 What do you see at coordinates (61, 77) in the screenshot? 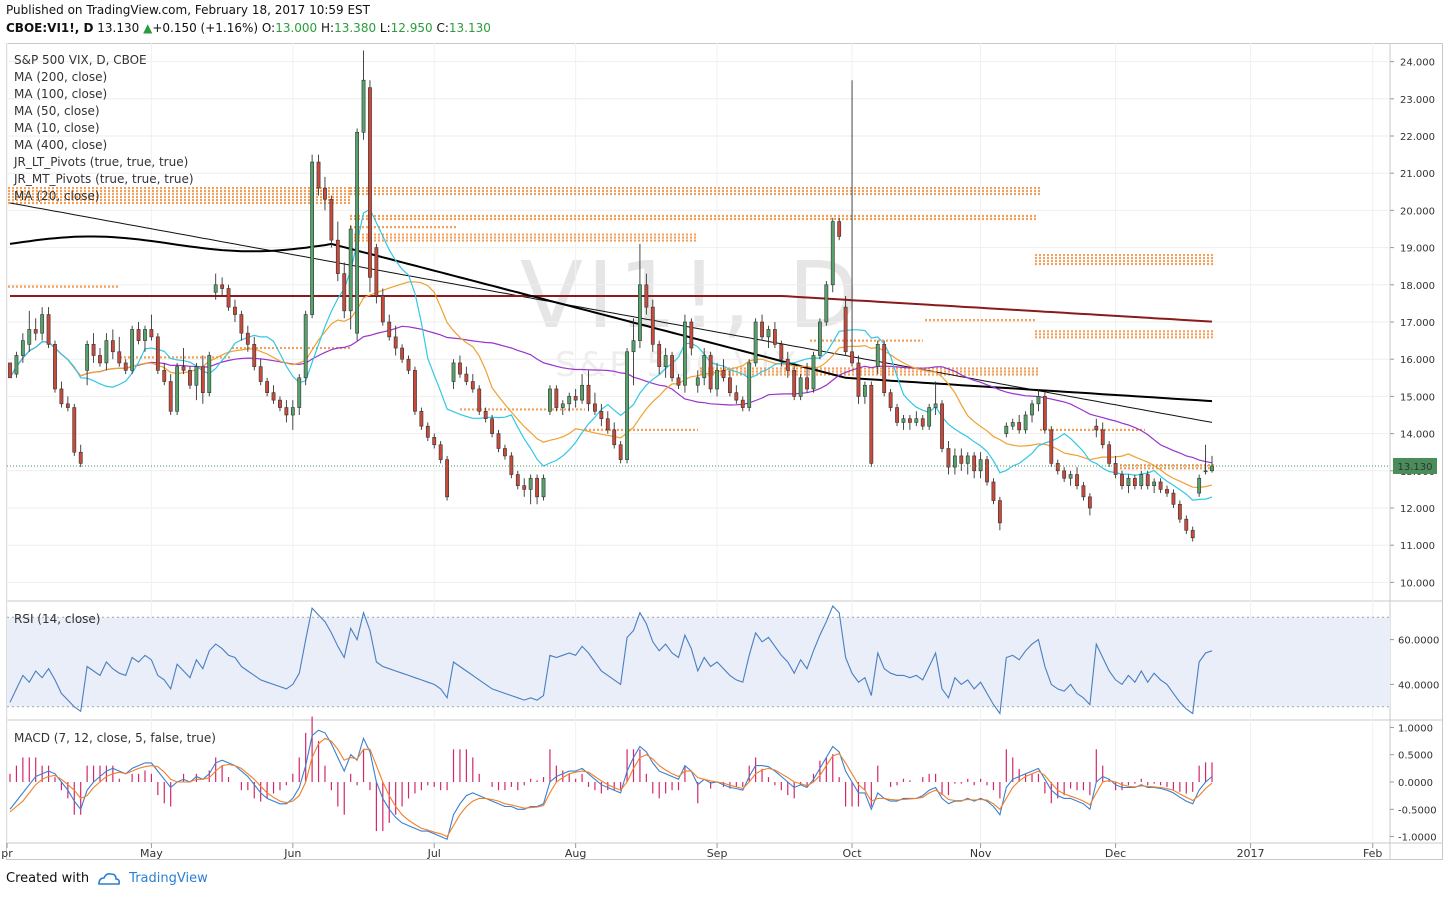
I see `legend-item-ma200: MA (200, close)` at bounding box center [61, 77].